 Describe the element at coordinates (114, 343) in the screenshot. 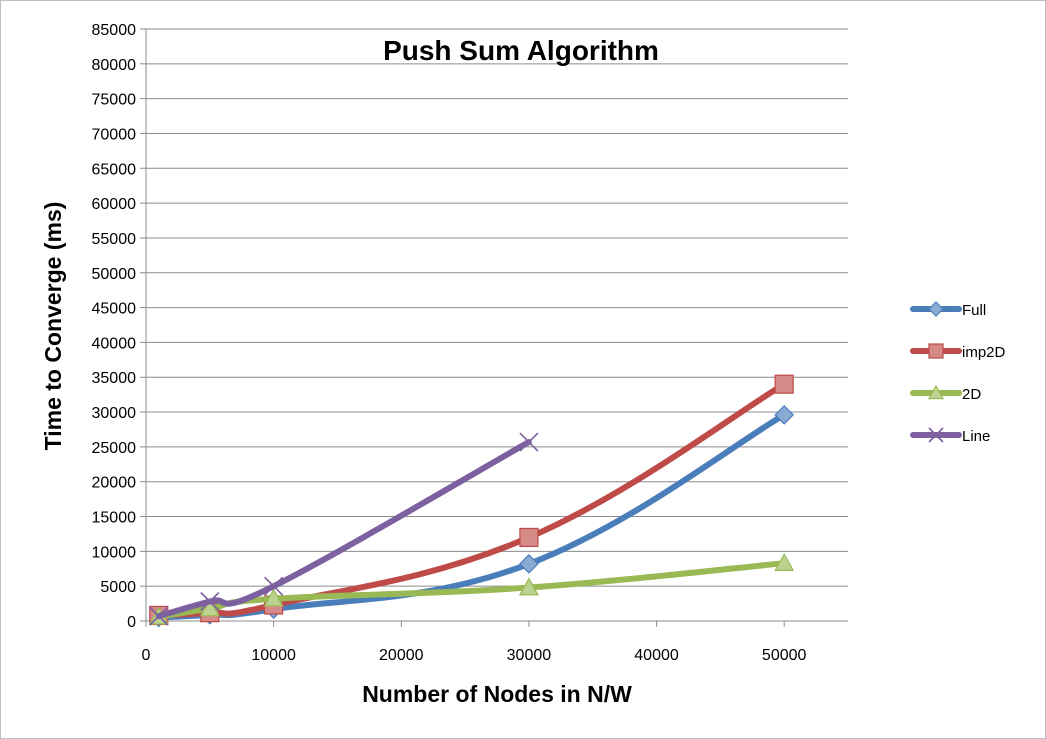

I see `y-tick-label: 40000` at that location.